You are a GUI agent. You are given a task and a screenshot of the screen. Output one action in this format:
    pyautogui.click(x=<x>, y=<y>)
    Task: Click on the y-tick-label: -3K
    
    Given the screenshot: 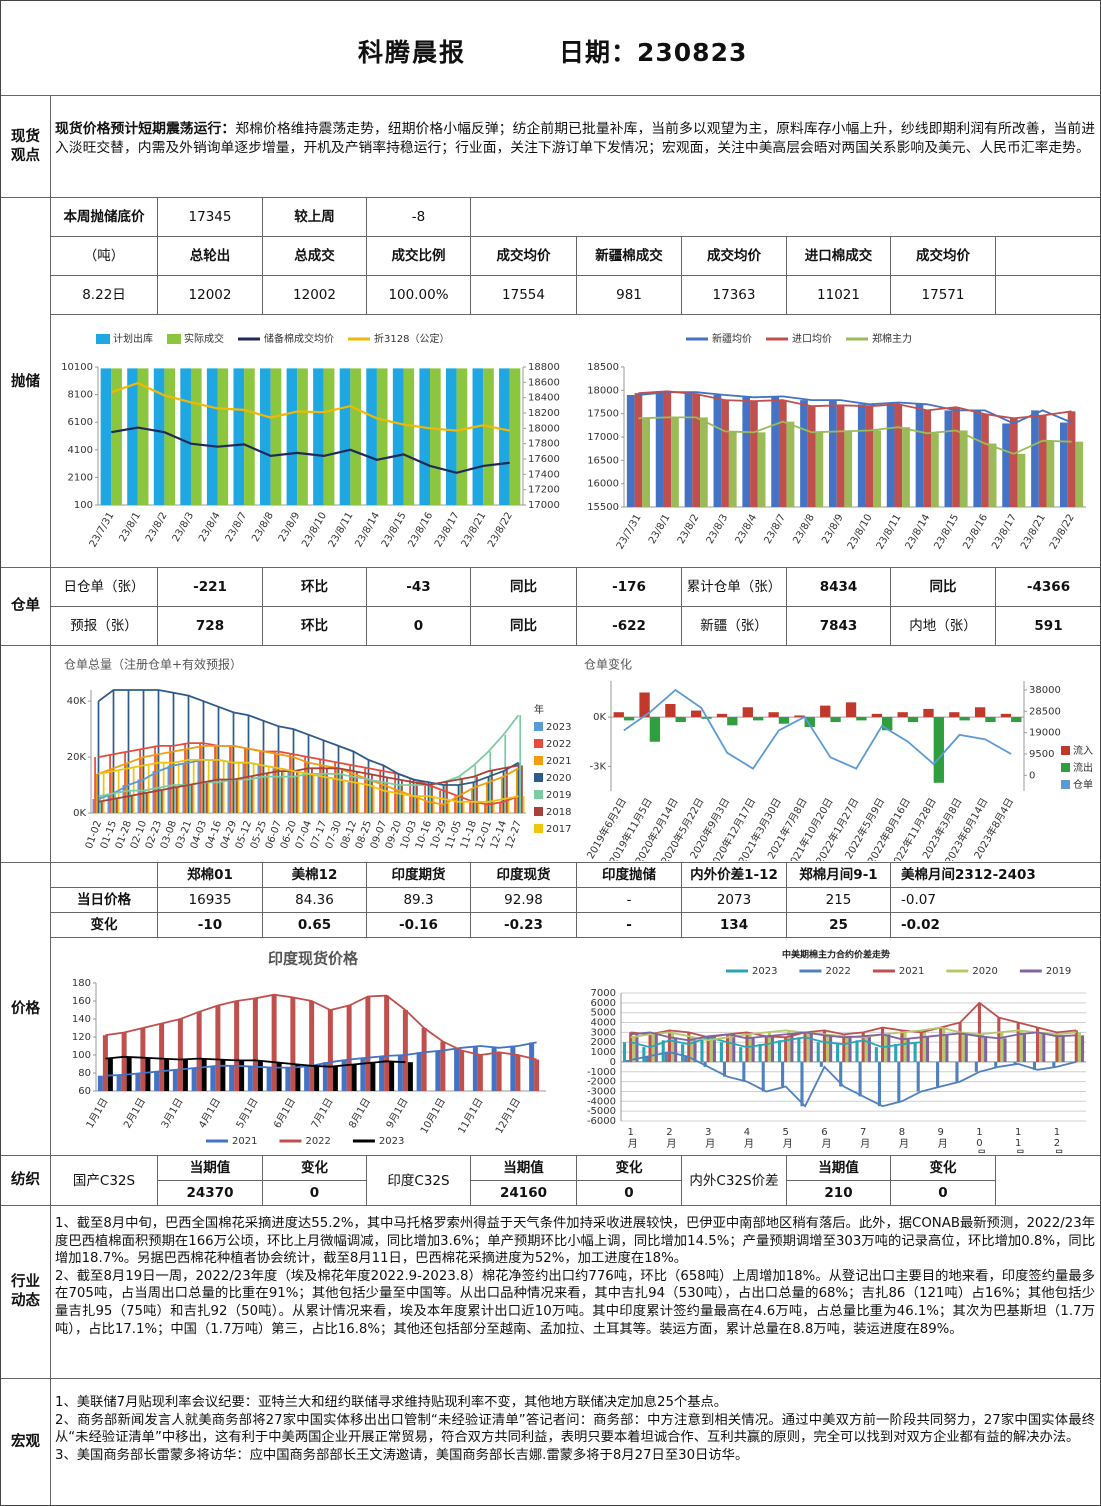 What is the action you would take?
    pyautogui.click(x=597, y=766)
    